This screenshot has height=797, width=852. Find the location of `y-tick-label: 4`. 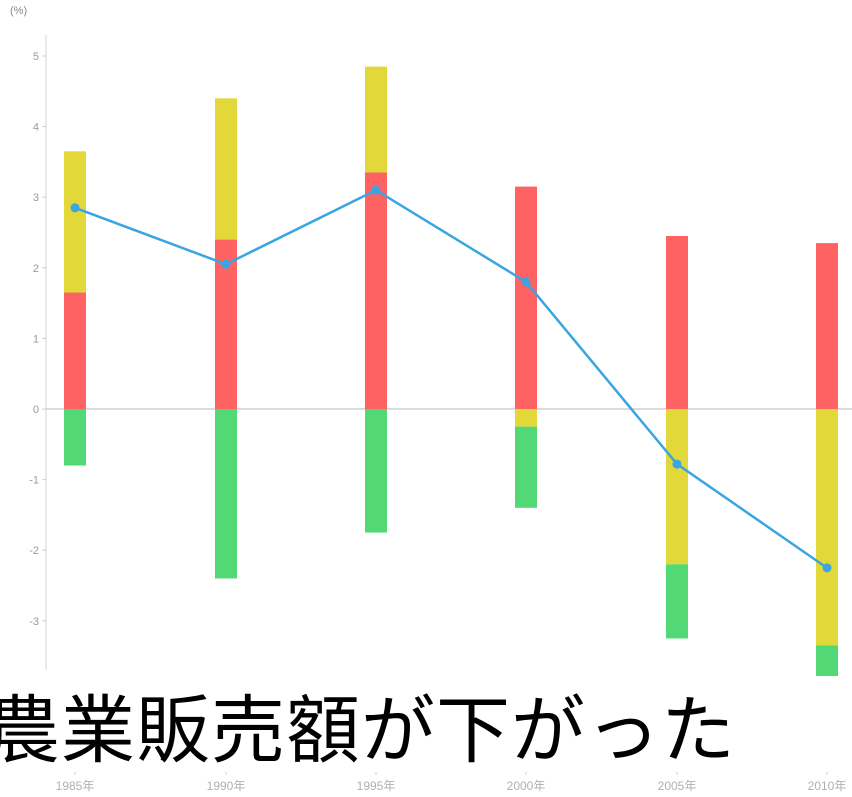

y-tick-label: 4 is located at coordinates (36, 128).